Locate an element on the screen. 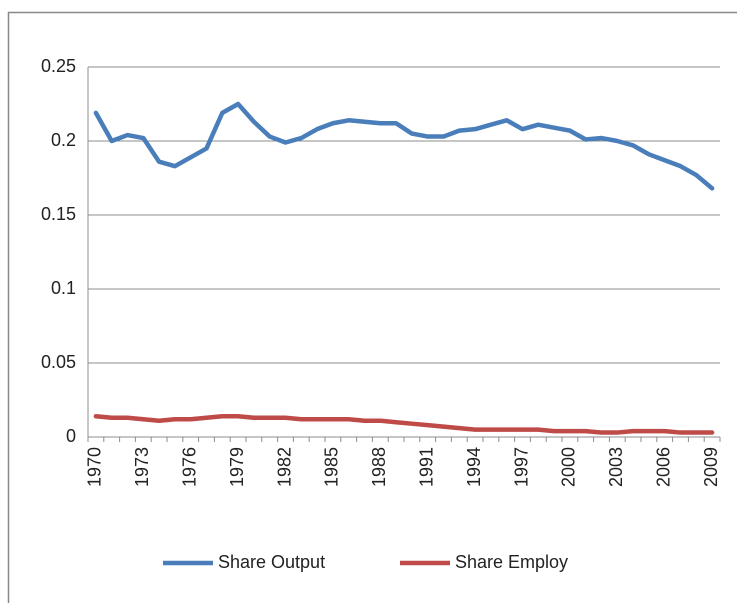 The width and height of the screenshot is (737, 603). y-tick-label: 0.2 is located at coordinates (63, 140).